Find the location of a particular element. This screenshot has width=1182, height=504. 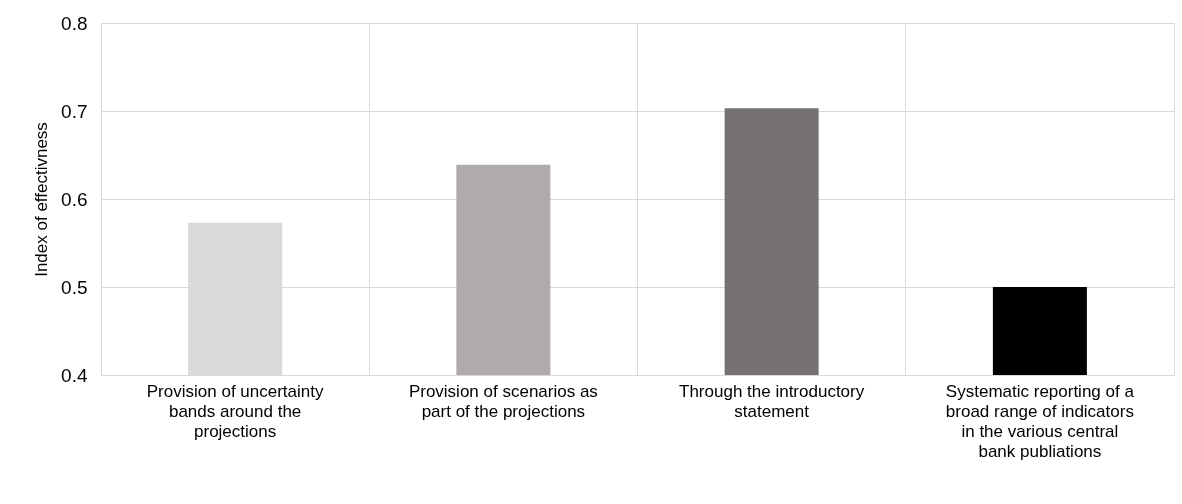

y-axis-title: Index of effectivness is located at coordinates (42, 199).